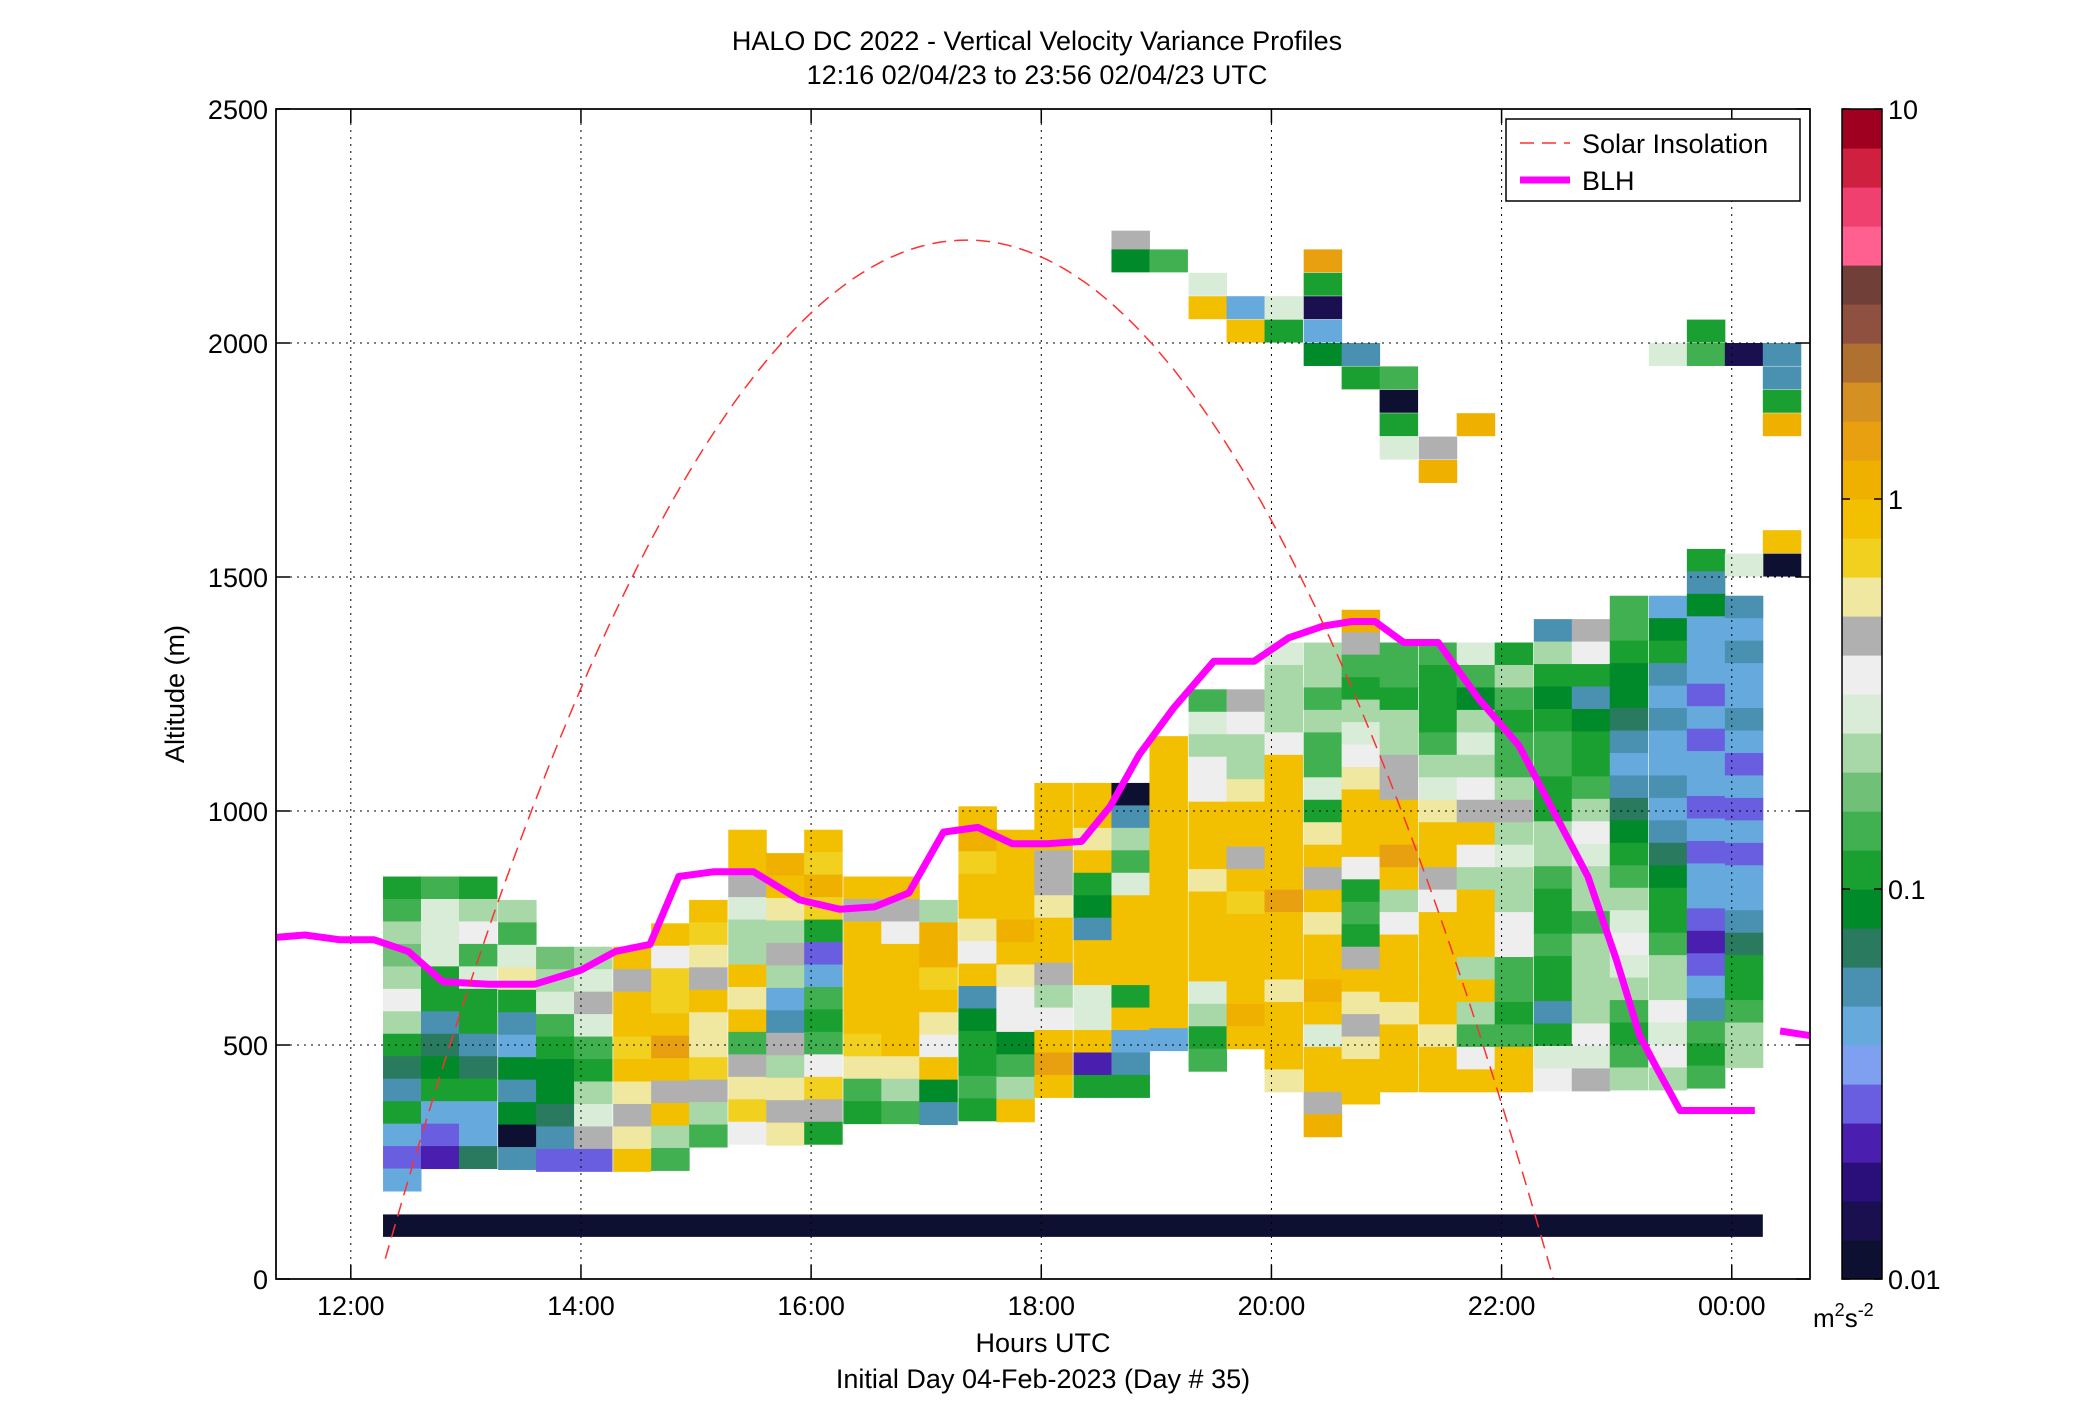 The width and height of the screenshot is (2098, 1425). Describe the element at coordinates (1502, 1306) in the screenshot. I see `x-tick-label: 22:00` at that location.